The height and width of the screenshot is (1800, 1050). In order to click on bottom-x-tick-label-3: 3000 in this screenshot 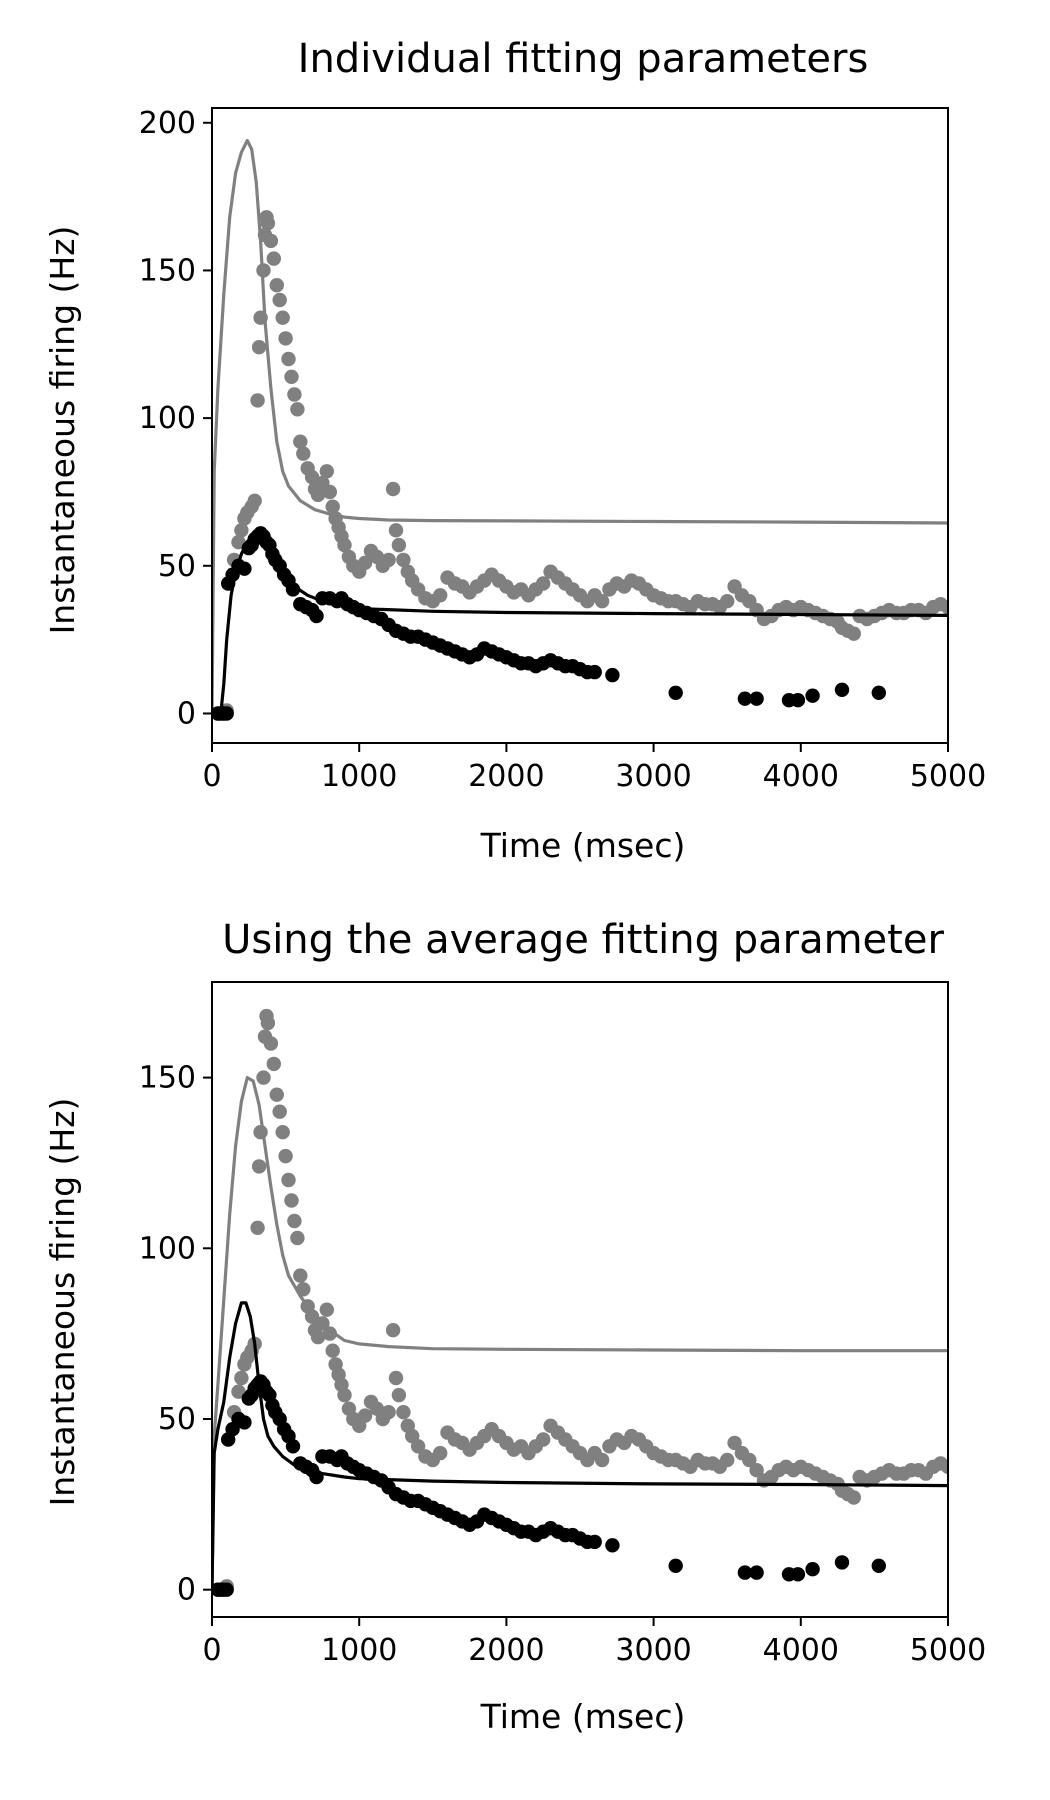, I will do `click(653, 1650)`.